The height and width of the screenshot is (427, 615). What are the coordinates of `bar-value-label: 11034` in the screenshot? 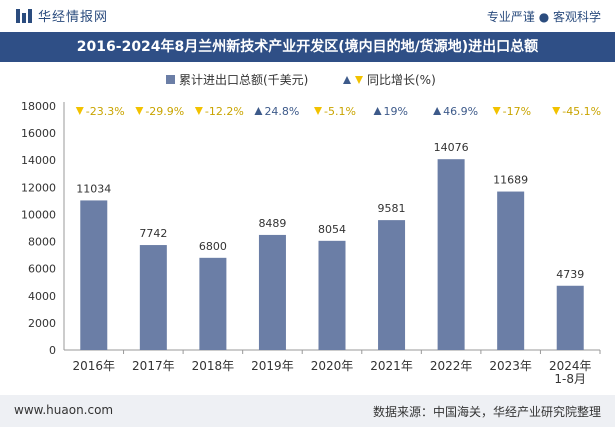 It's located at (93, 188).